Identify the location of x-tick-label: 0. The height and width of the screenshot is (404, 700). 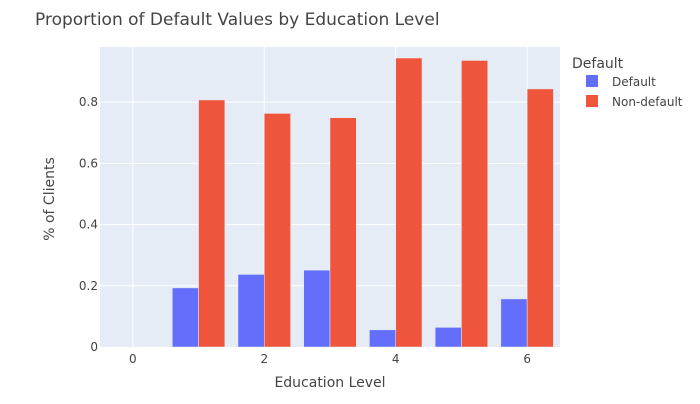
(133, 359).